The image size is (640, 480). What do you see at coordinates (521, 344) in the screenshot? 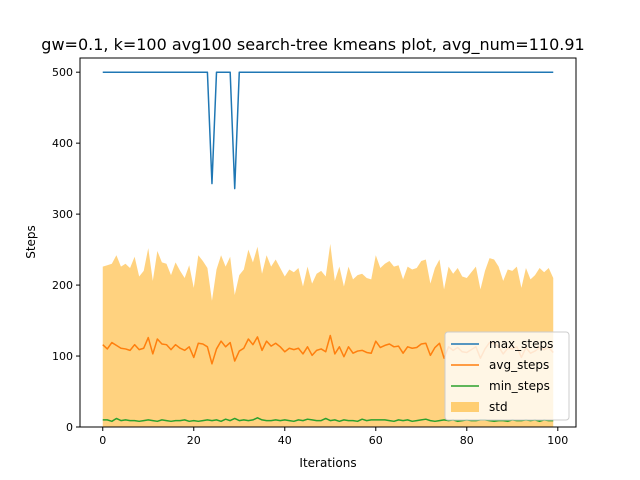
I see `legend-label-max-steps: max_steps` at bounding box center [521, 344].